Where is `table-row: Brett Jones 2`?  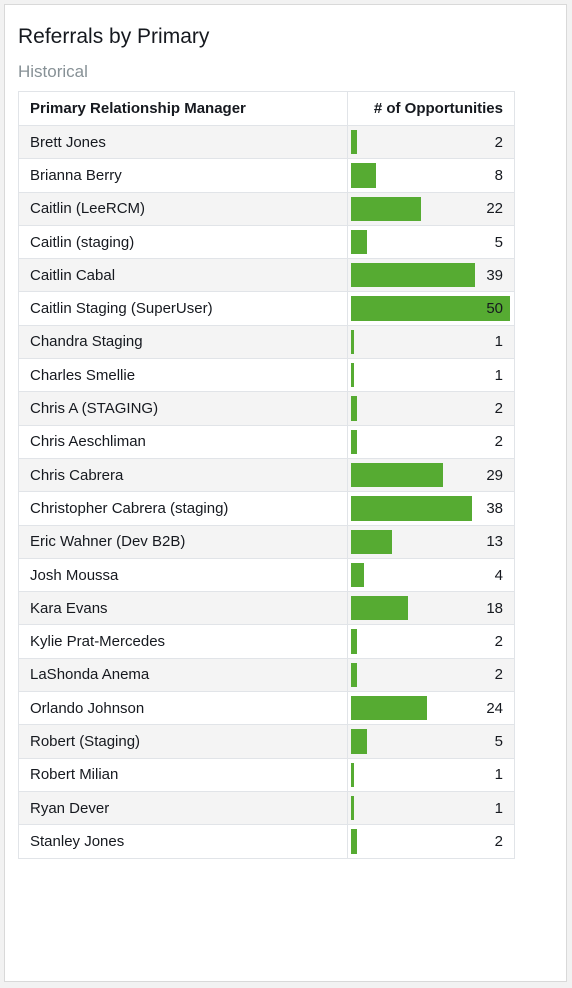
table-row: Brett Jones 2 is located at coordinates (266, 142).